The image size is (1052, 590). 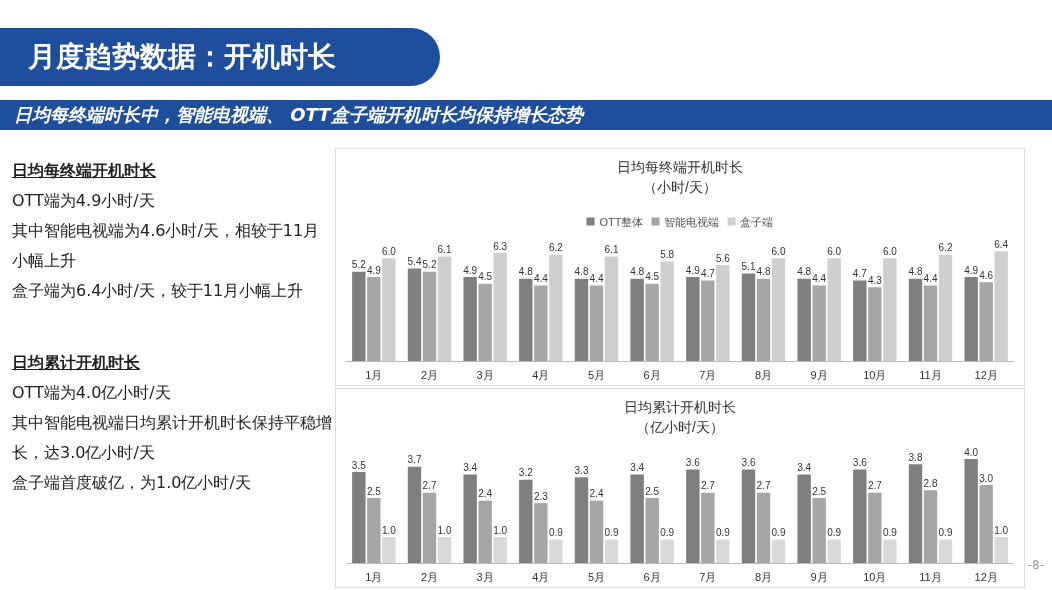 I want to click on text: OTT端为4.9小时/天, so click(x=84, y=201).